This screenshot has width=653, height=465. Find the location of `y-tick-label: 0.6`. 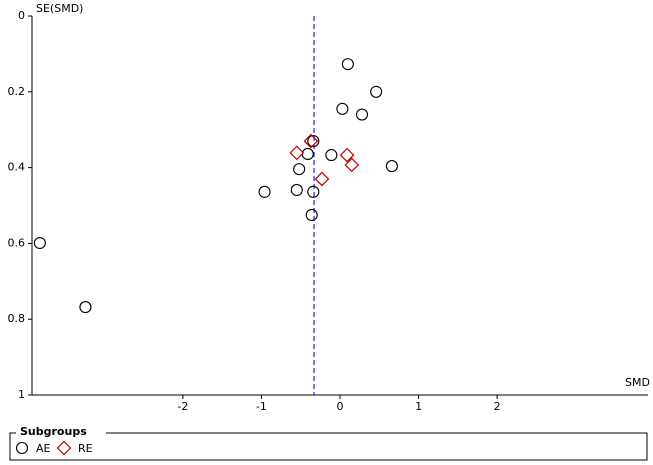

y-tick-label: 0.6 is located at coordinates (17, 242).